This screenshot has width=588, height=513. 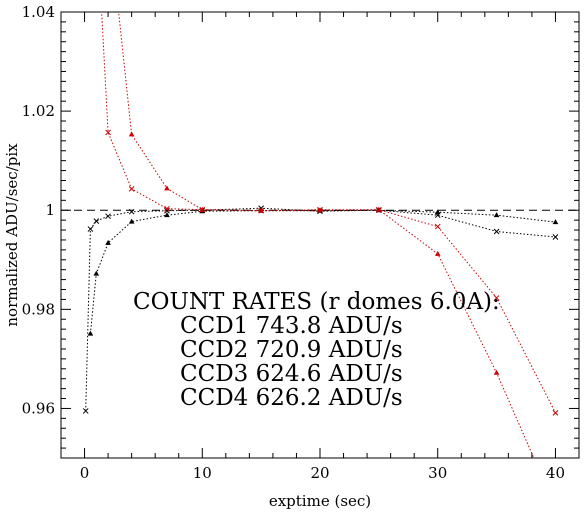 What do you see at coordinates (38, 408) in the screenshot?
I see `y-tick-label: 0.96` at bounding box center [38, 408].